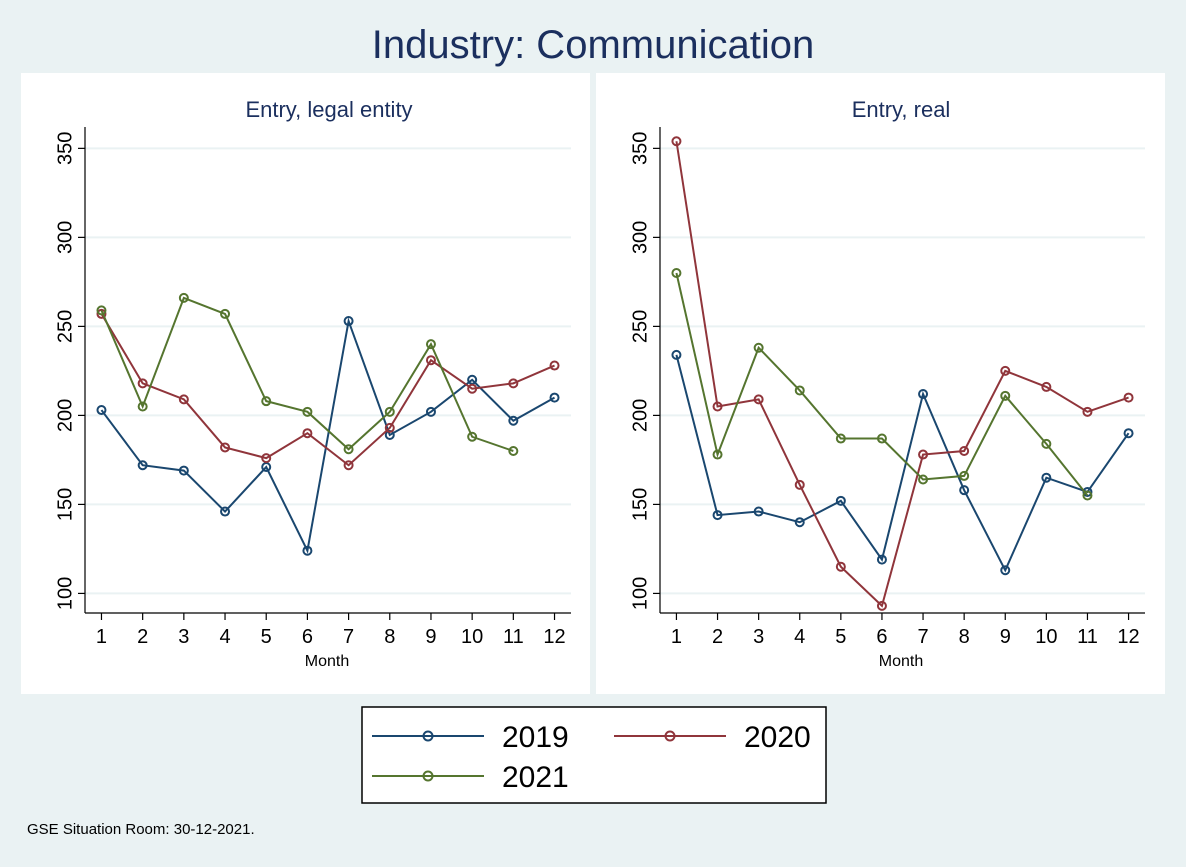  I want to click on right-point-2020-m12, so click(1128, 397).